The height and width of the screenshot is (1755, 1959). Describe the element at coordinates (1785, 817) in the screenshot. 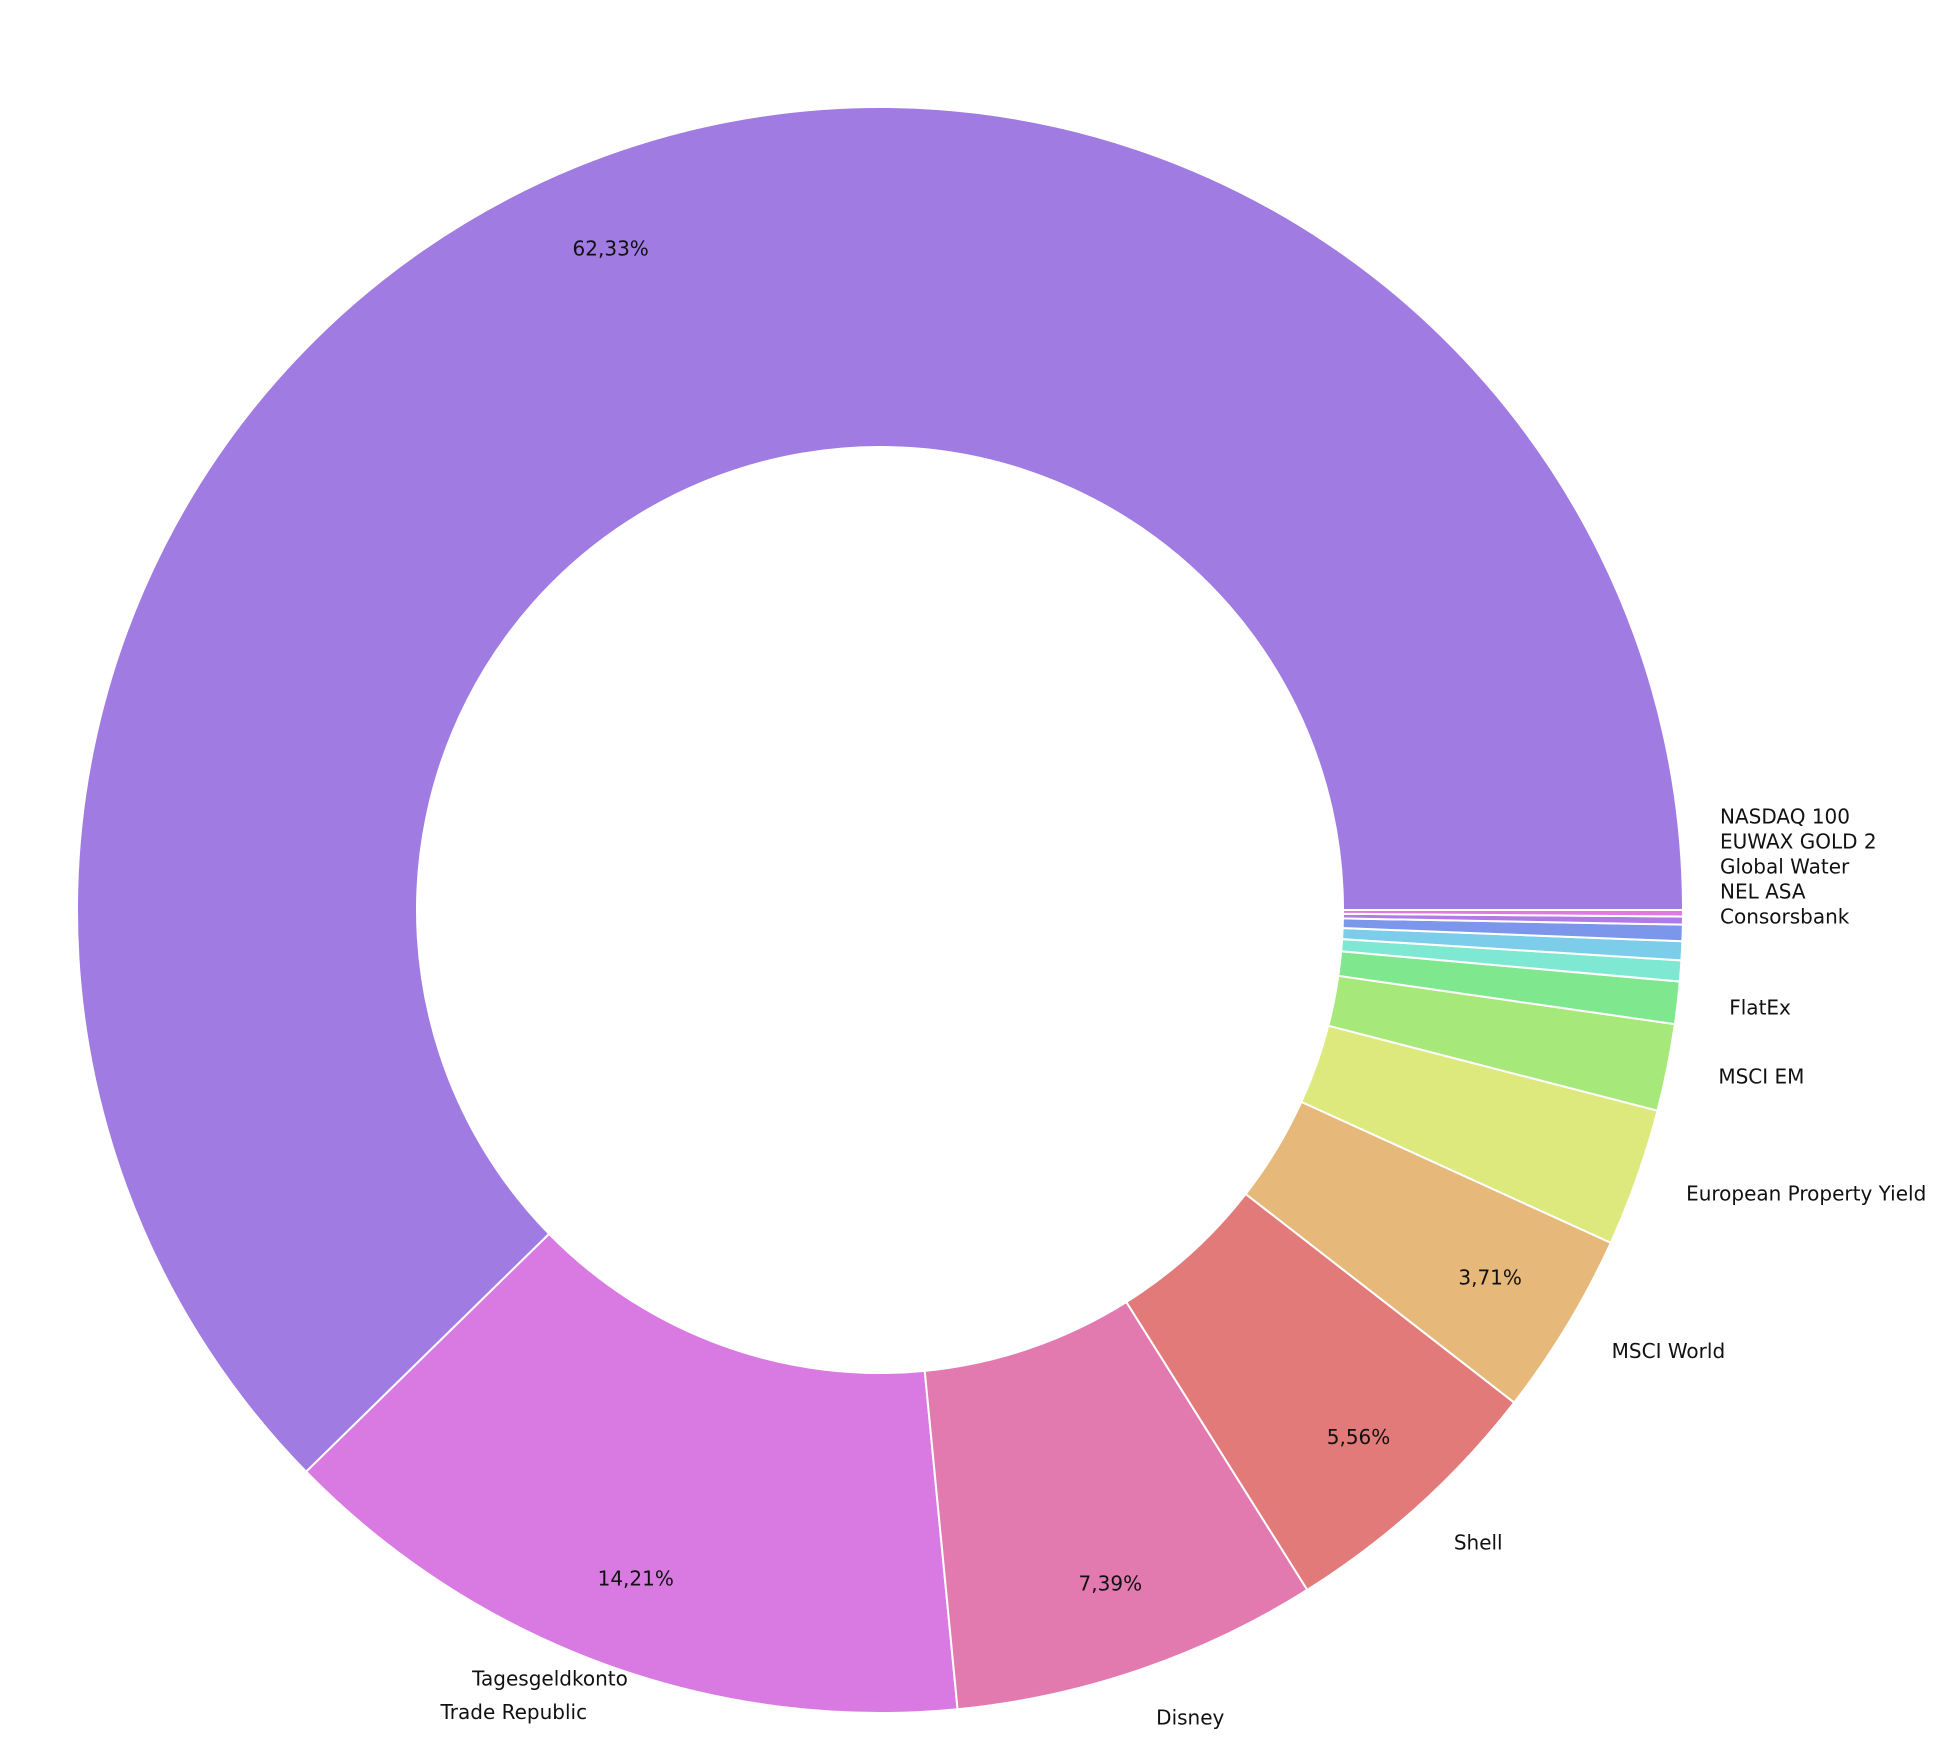

I see `slice-label-nasdaq-100: NASDAQ 100` at that location.